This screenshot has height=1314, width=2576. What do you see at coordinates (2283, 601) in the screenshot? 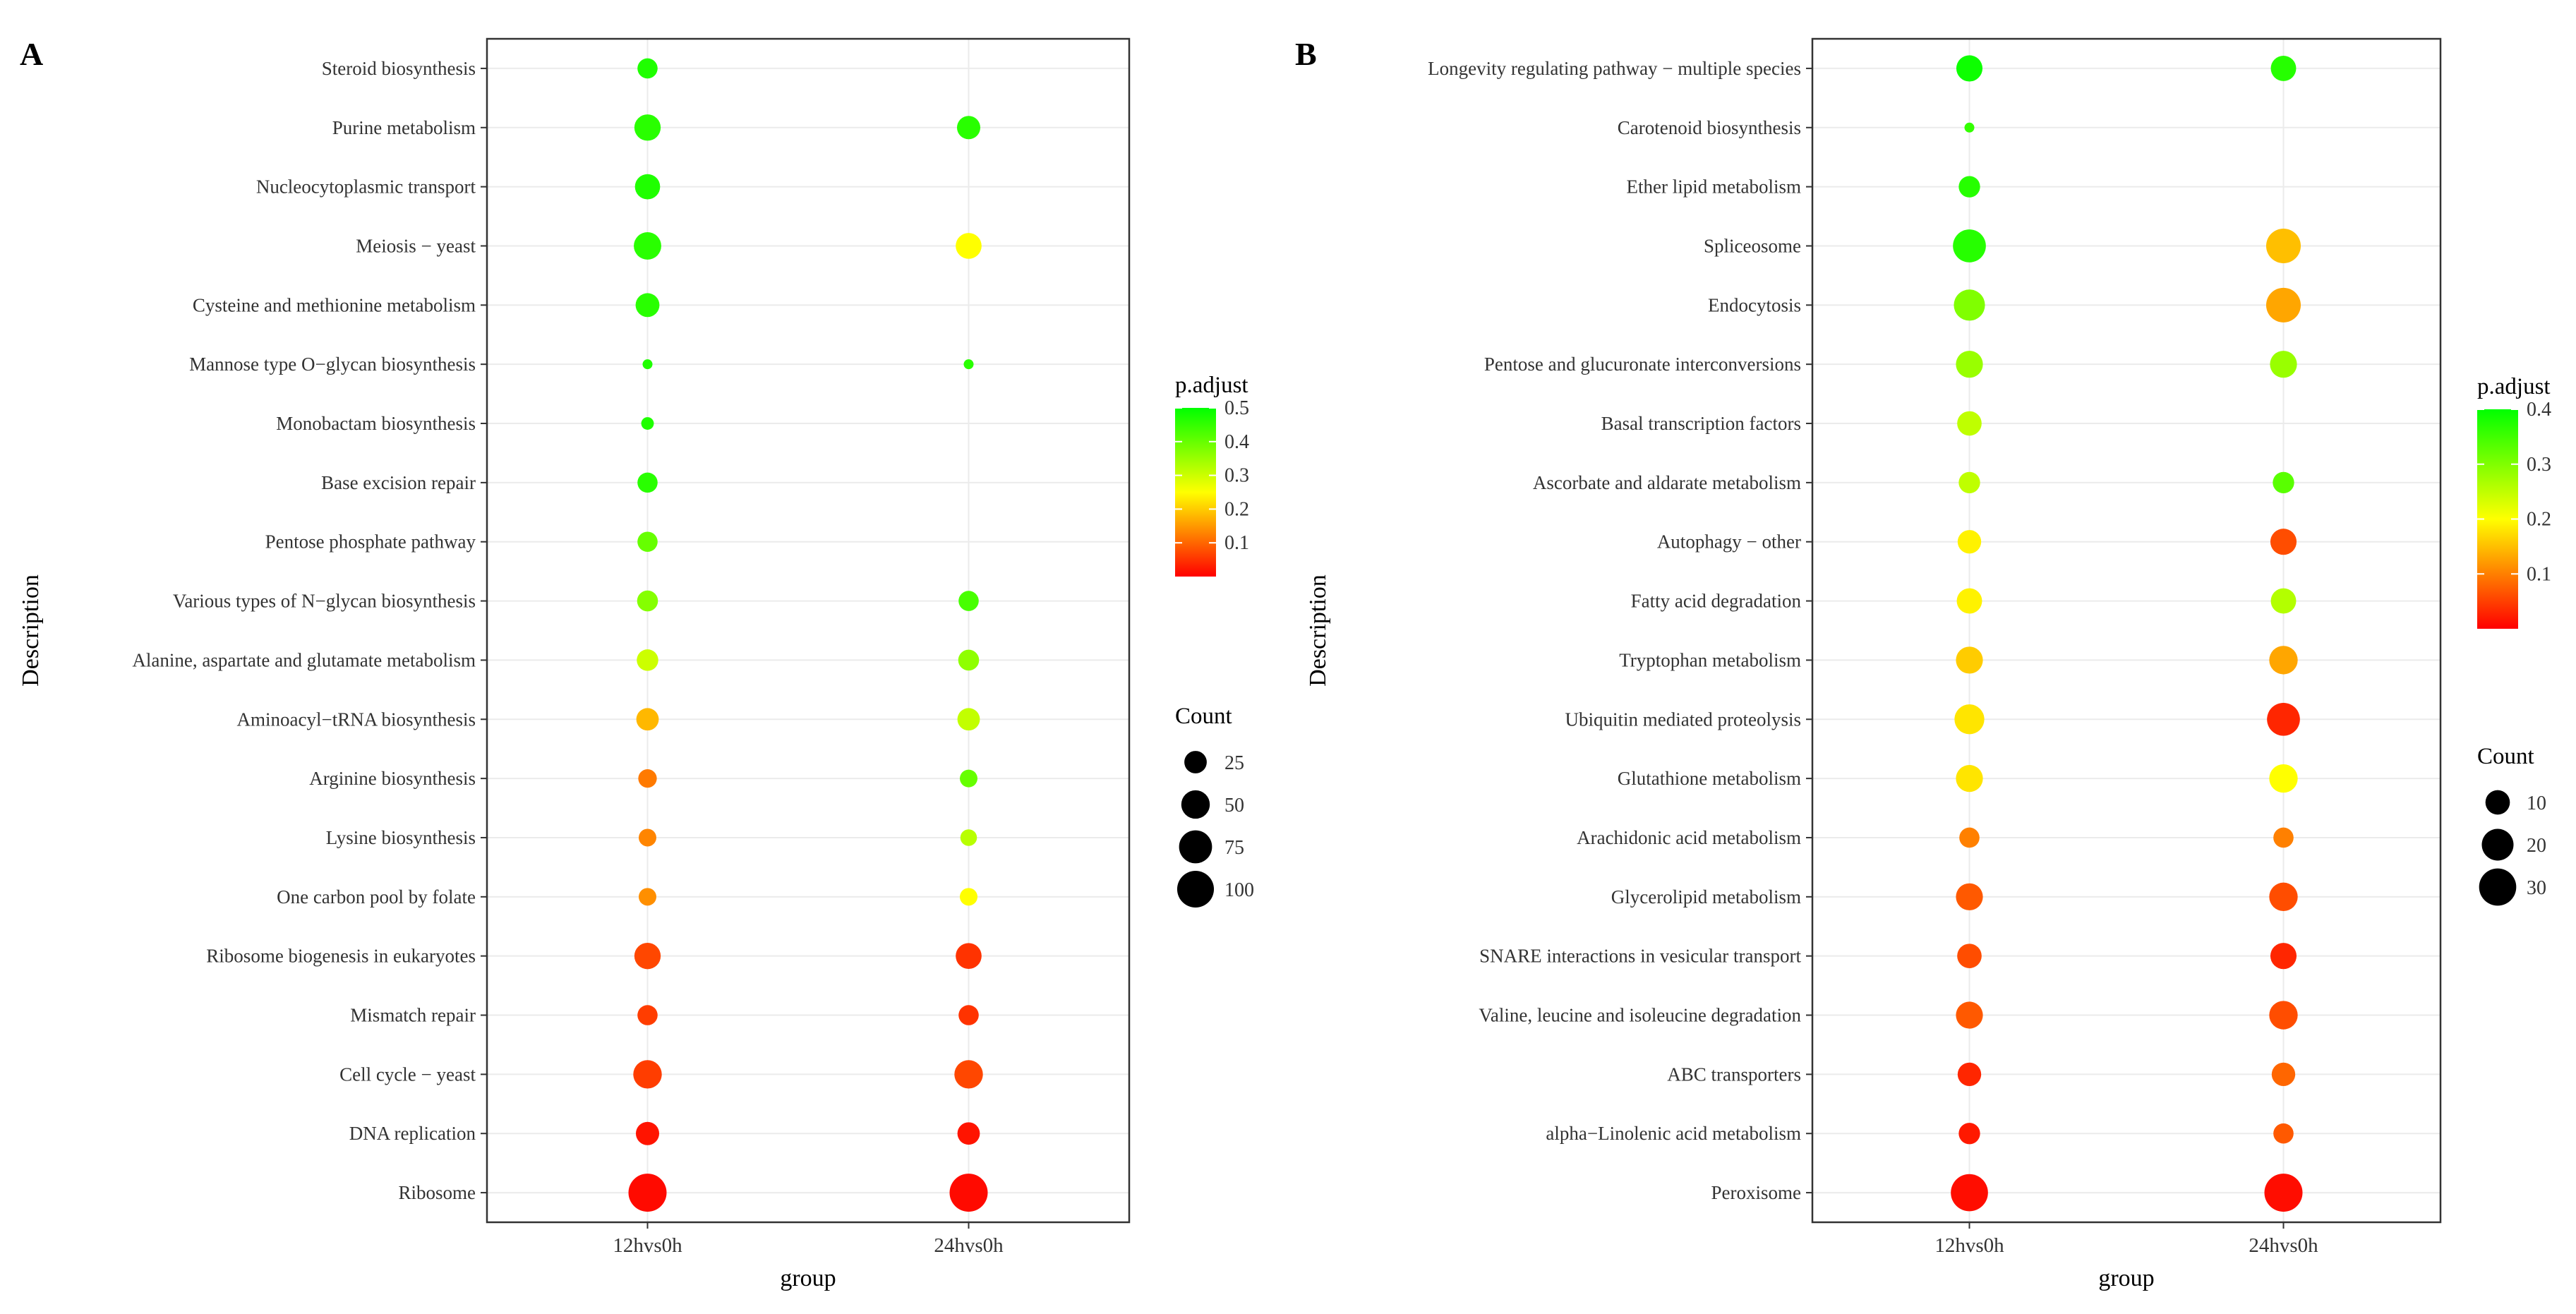
I see `point-24hvs0h-fatty-acid-degradation` at bounding box center [2283, 601].